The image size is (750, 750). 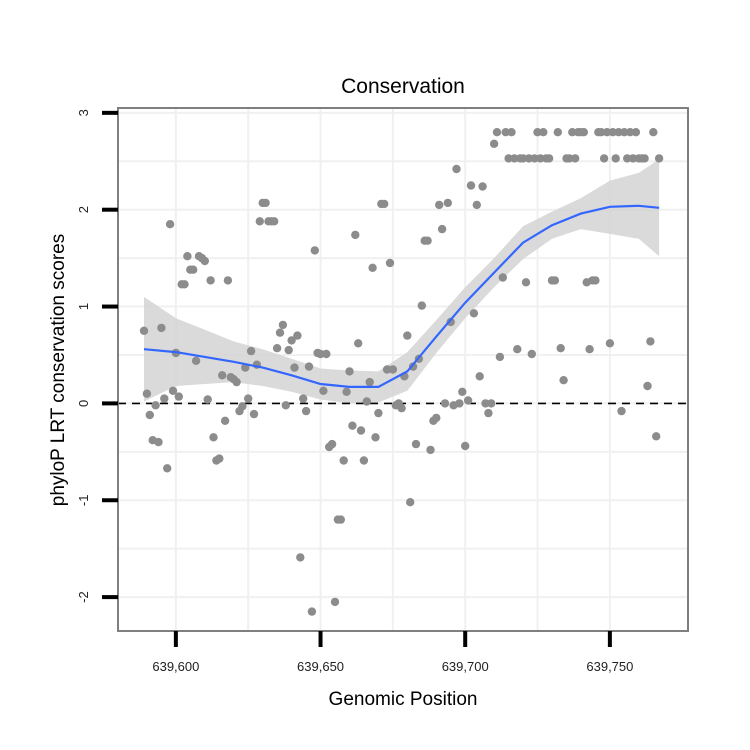 I want to click on y-tick-label: 3, so click(x=83, y=112).